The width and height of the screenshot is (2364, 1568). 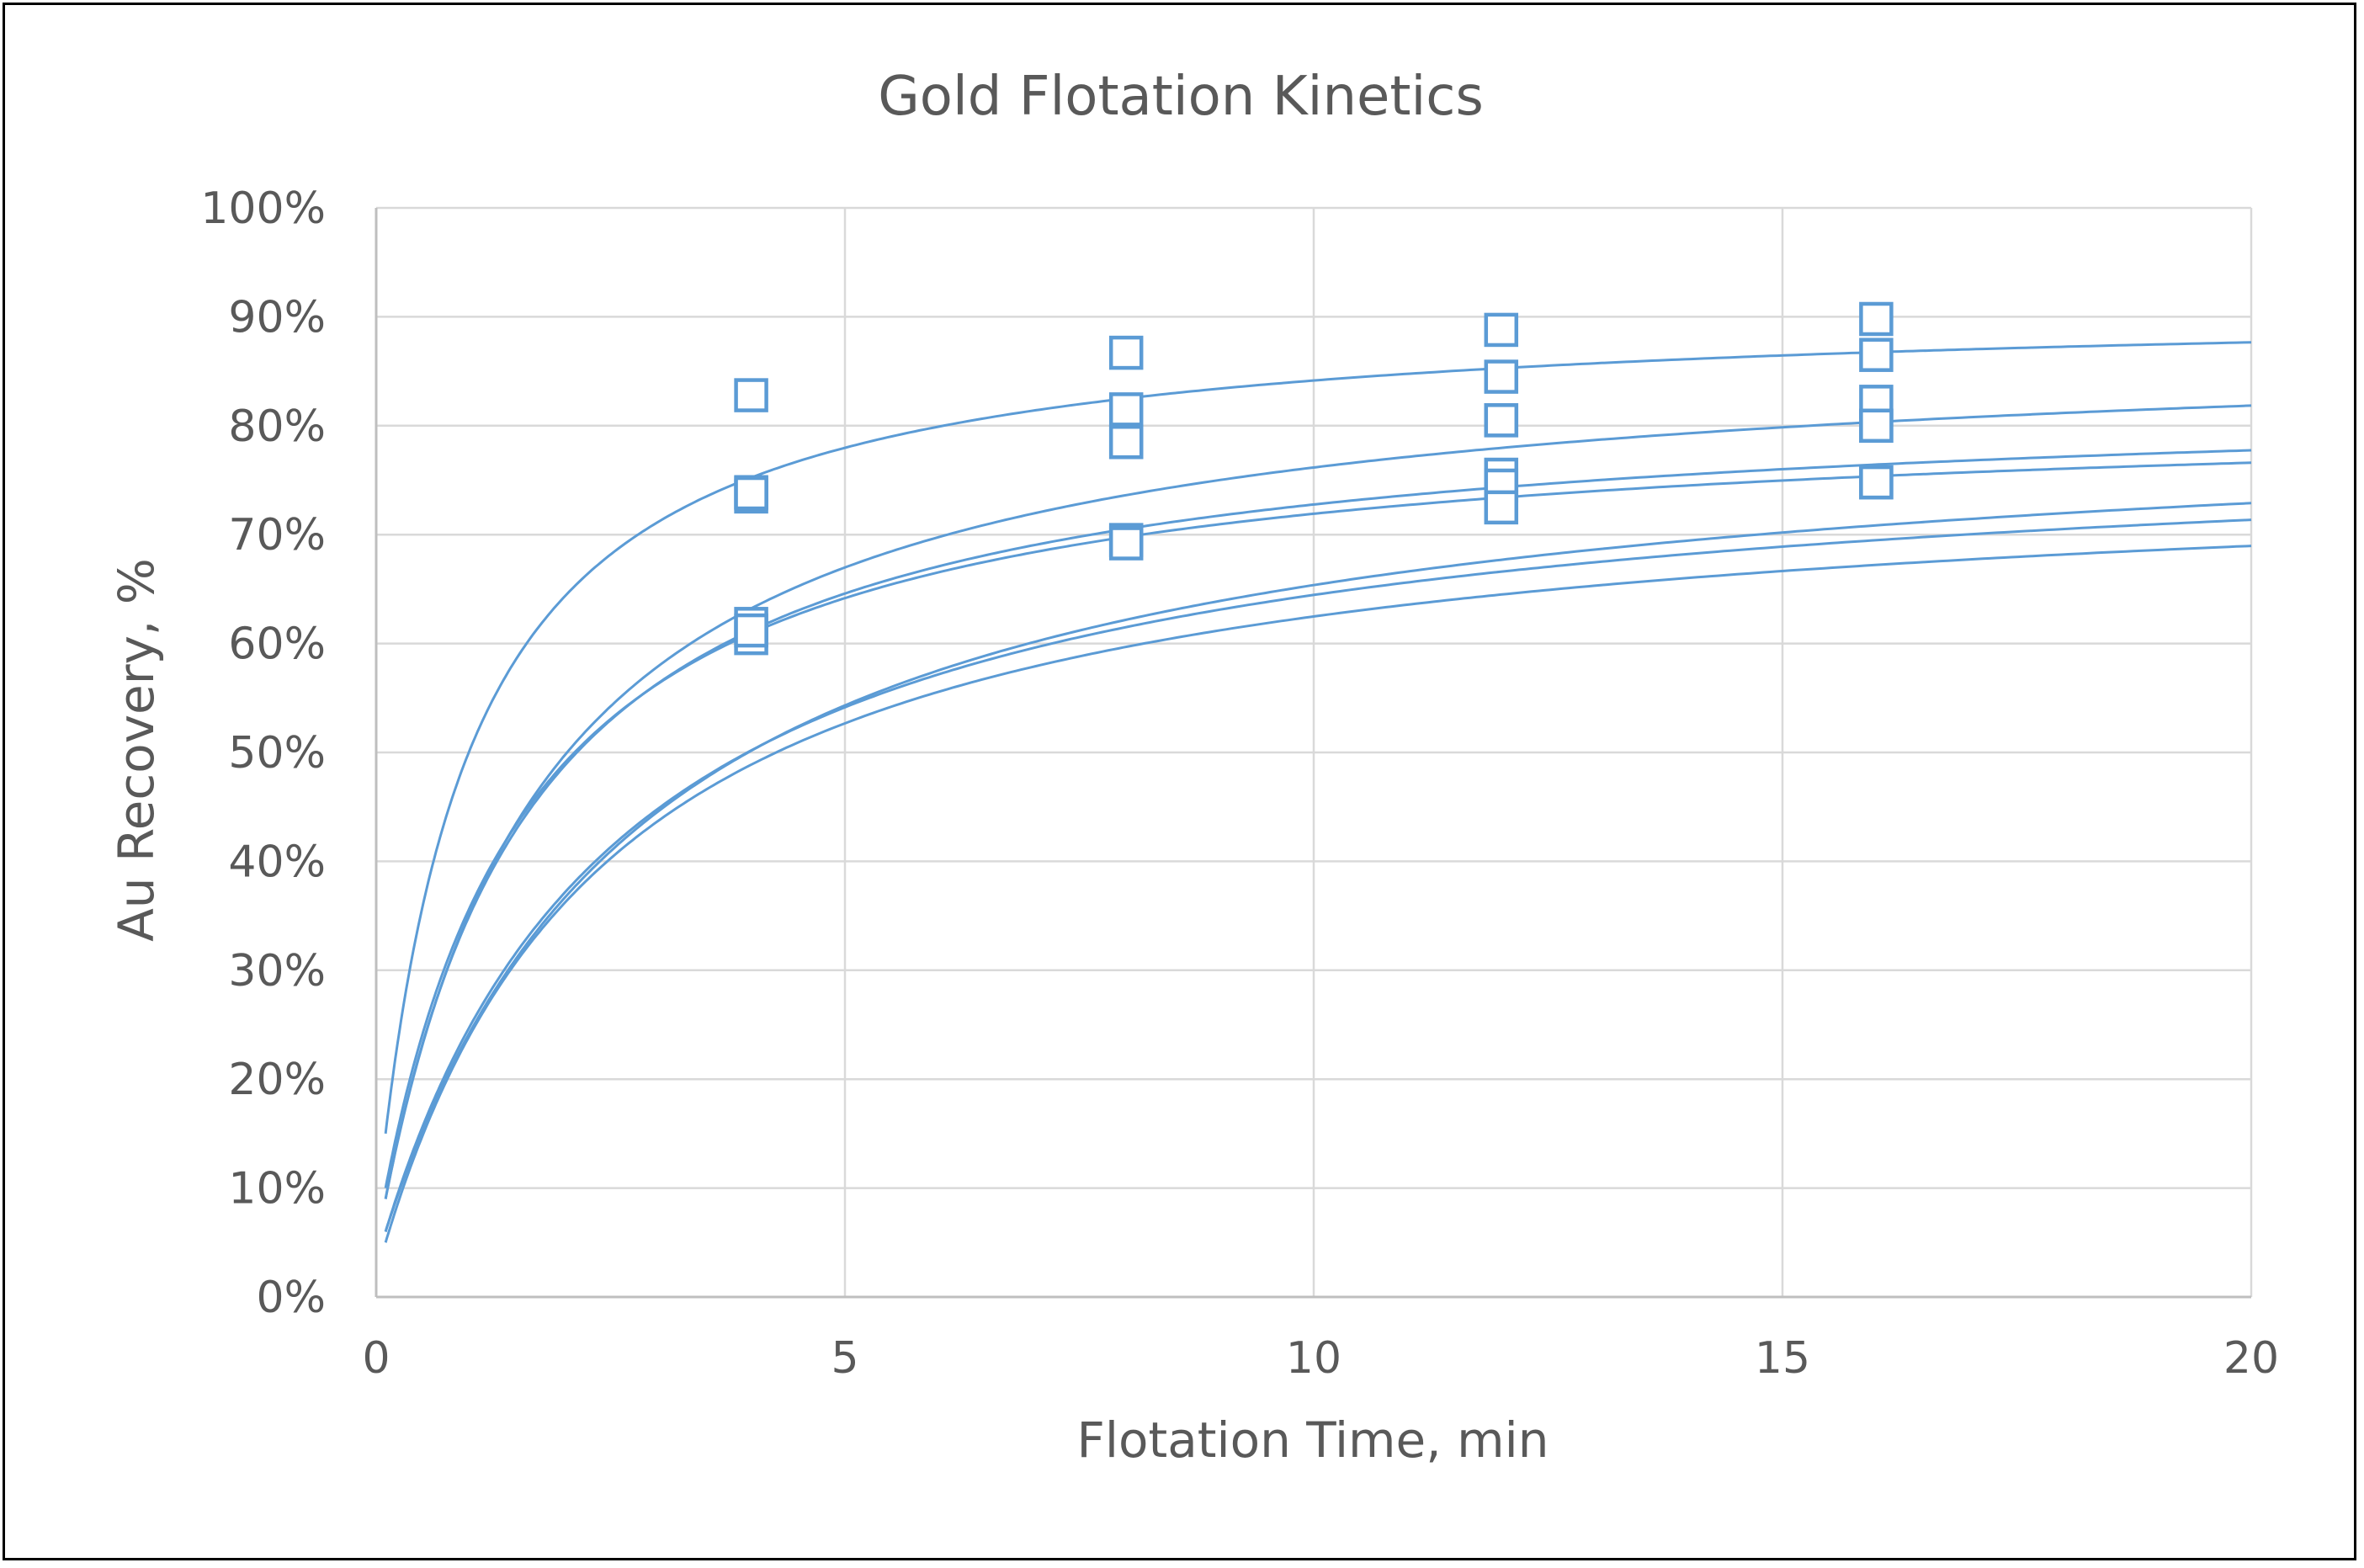 I want to click on y-tick-label: 90%, so click(x=277, y=317).